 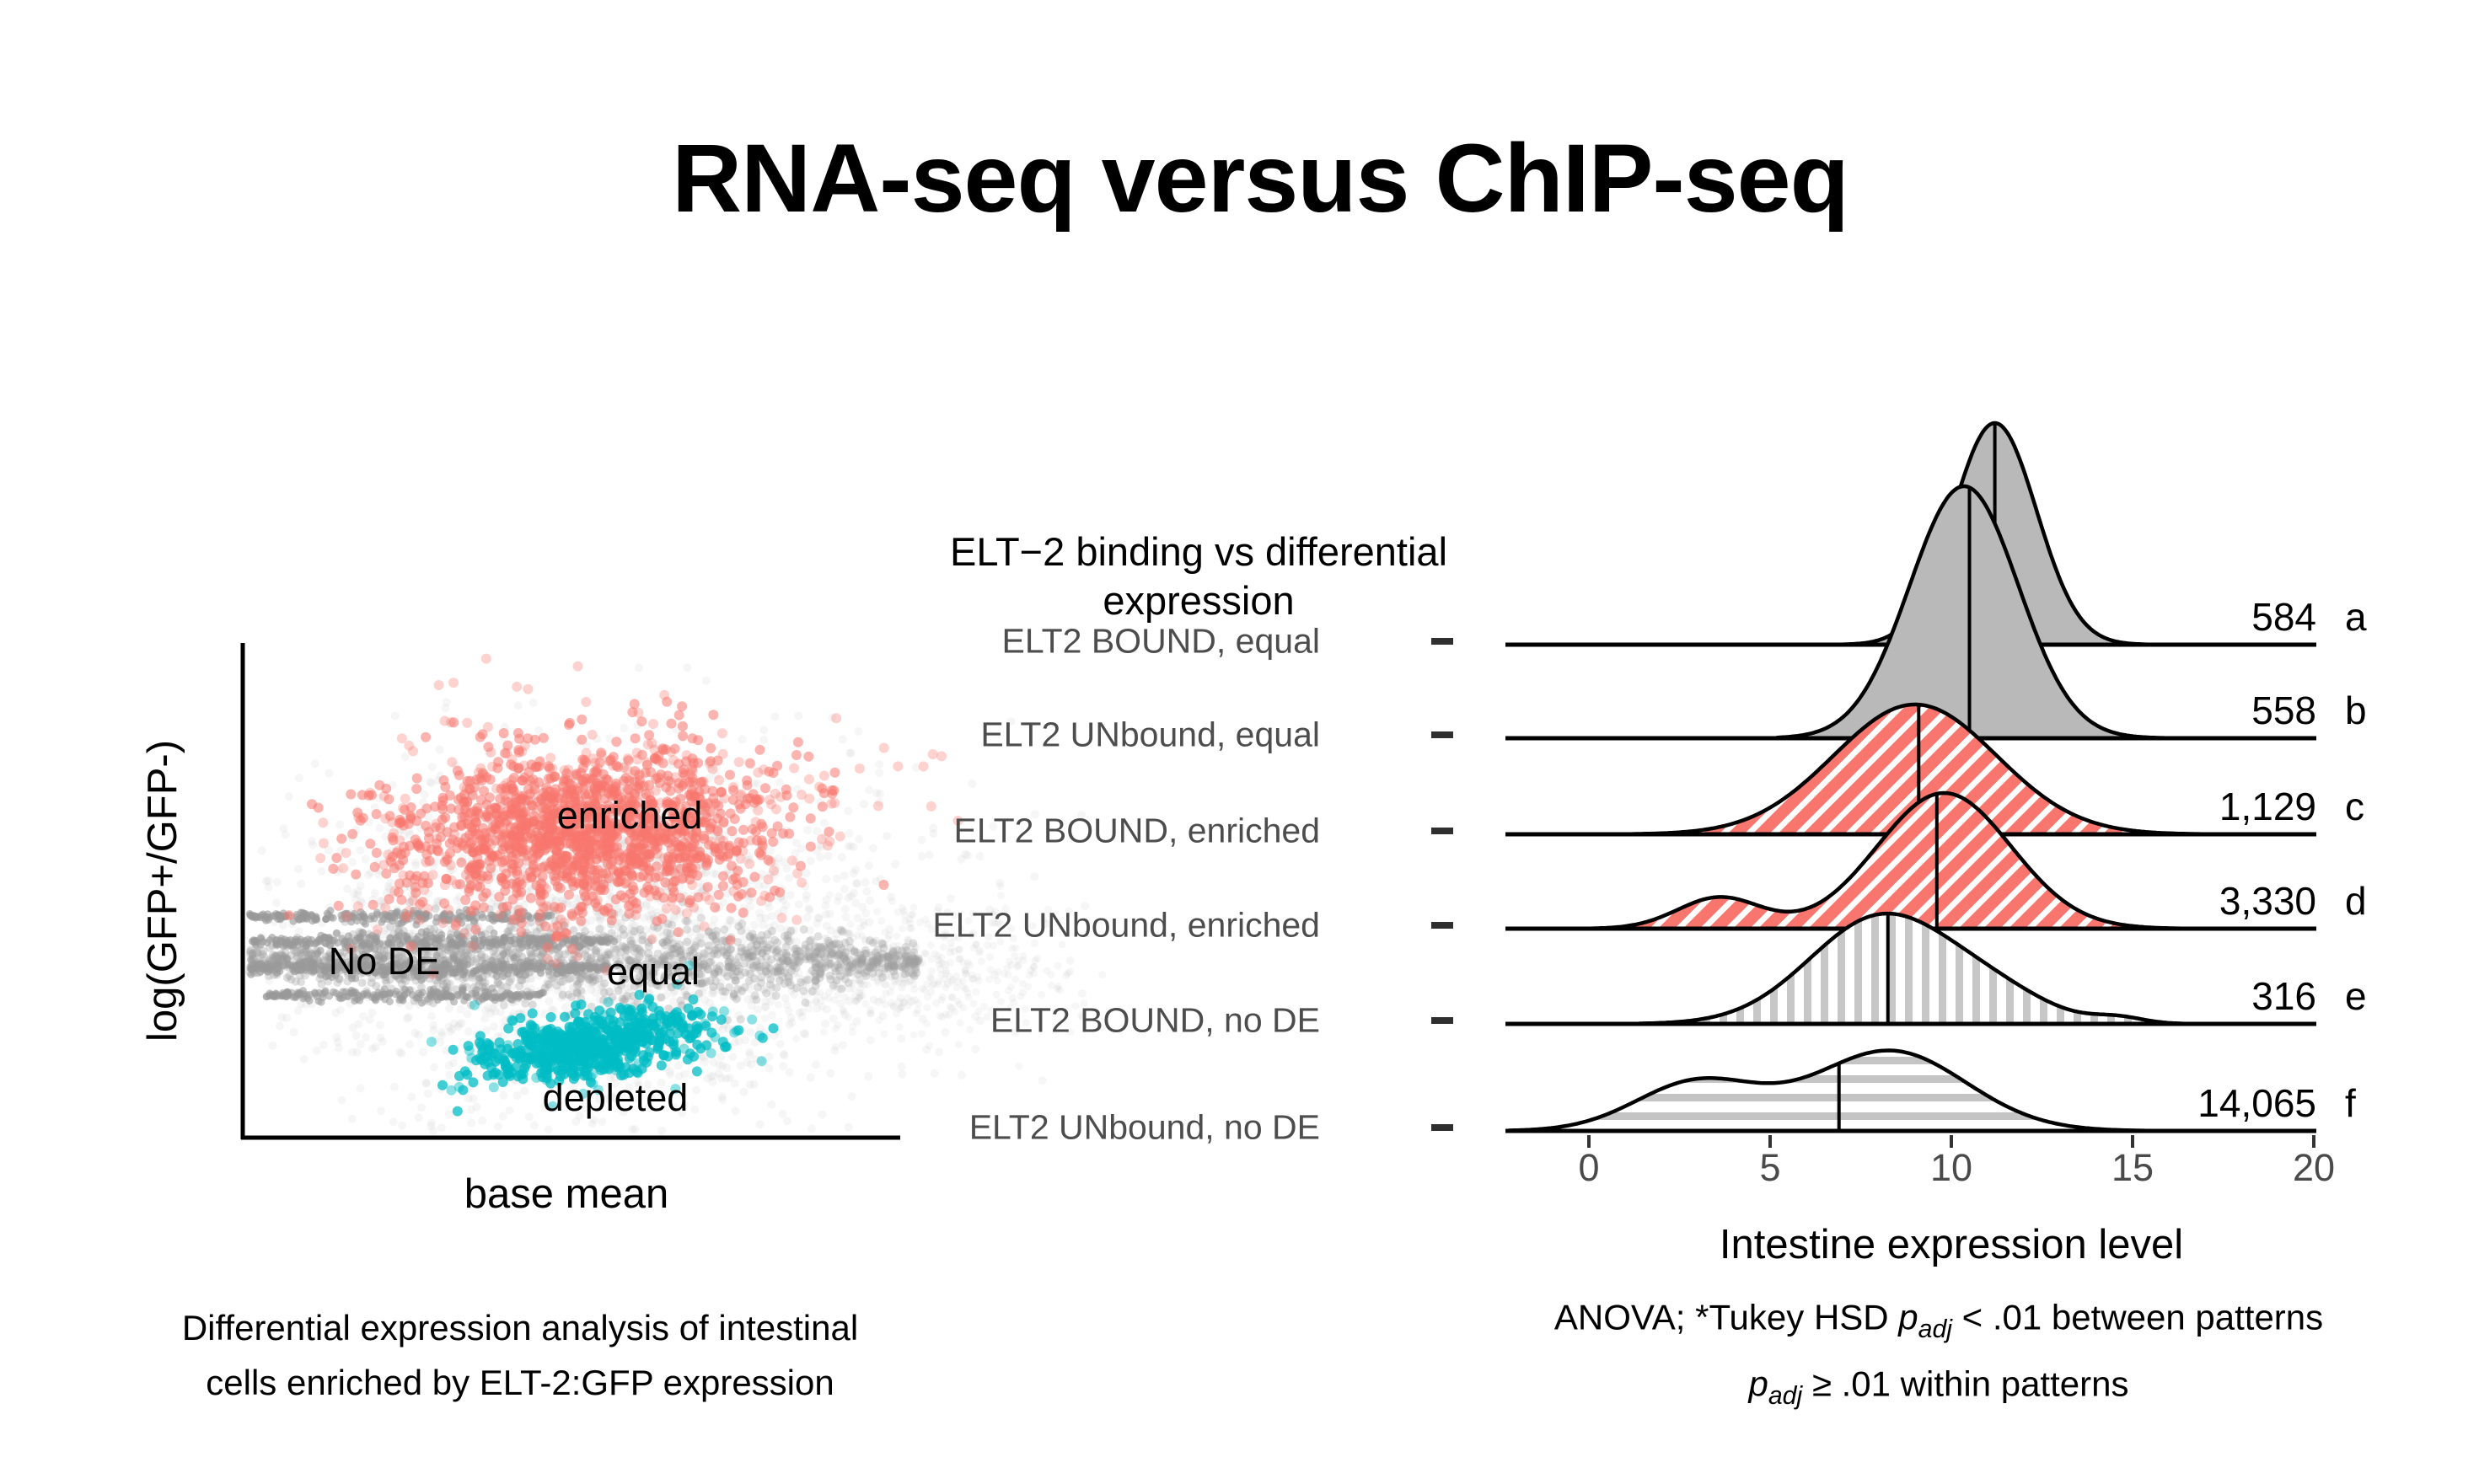 I want to click on ridge-density-f, so click(x=1850, y=1090).